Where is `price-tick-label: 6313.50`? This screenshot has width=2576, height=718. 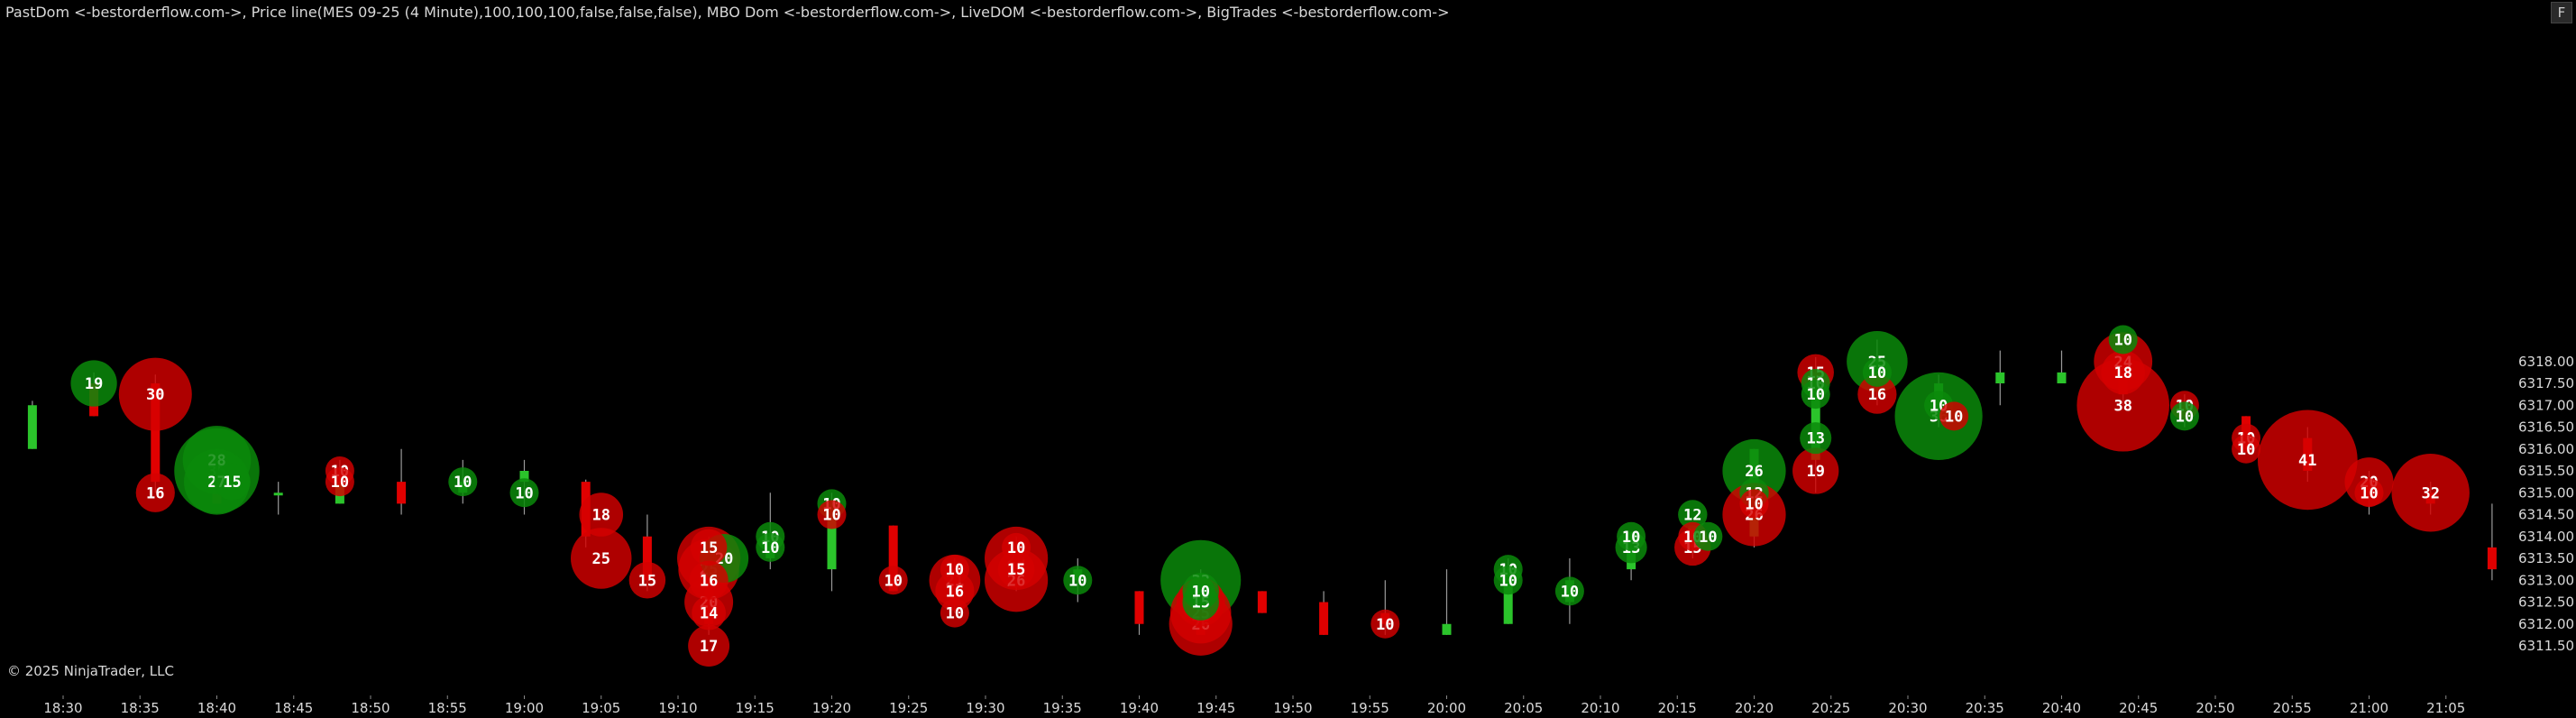
price-tick-label: 6313.50 is located at coordinates (2546, 558).